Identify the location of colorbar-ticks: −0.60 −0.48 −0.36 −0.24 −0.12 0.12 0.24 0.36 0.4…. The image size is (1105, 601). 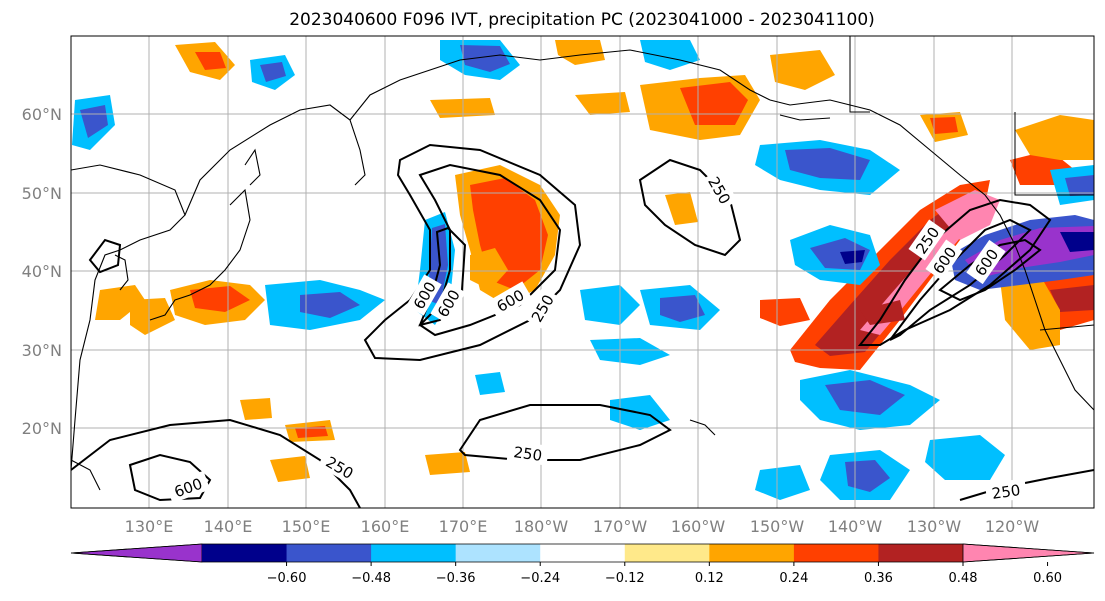
(664, 574).